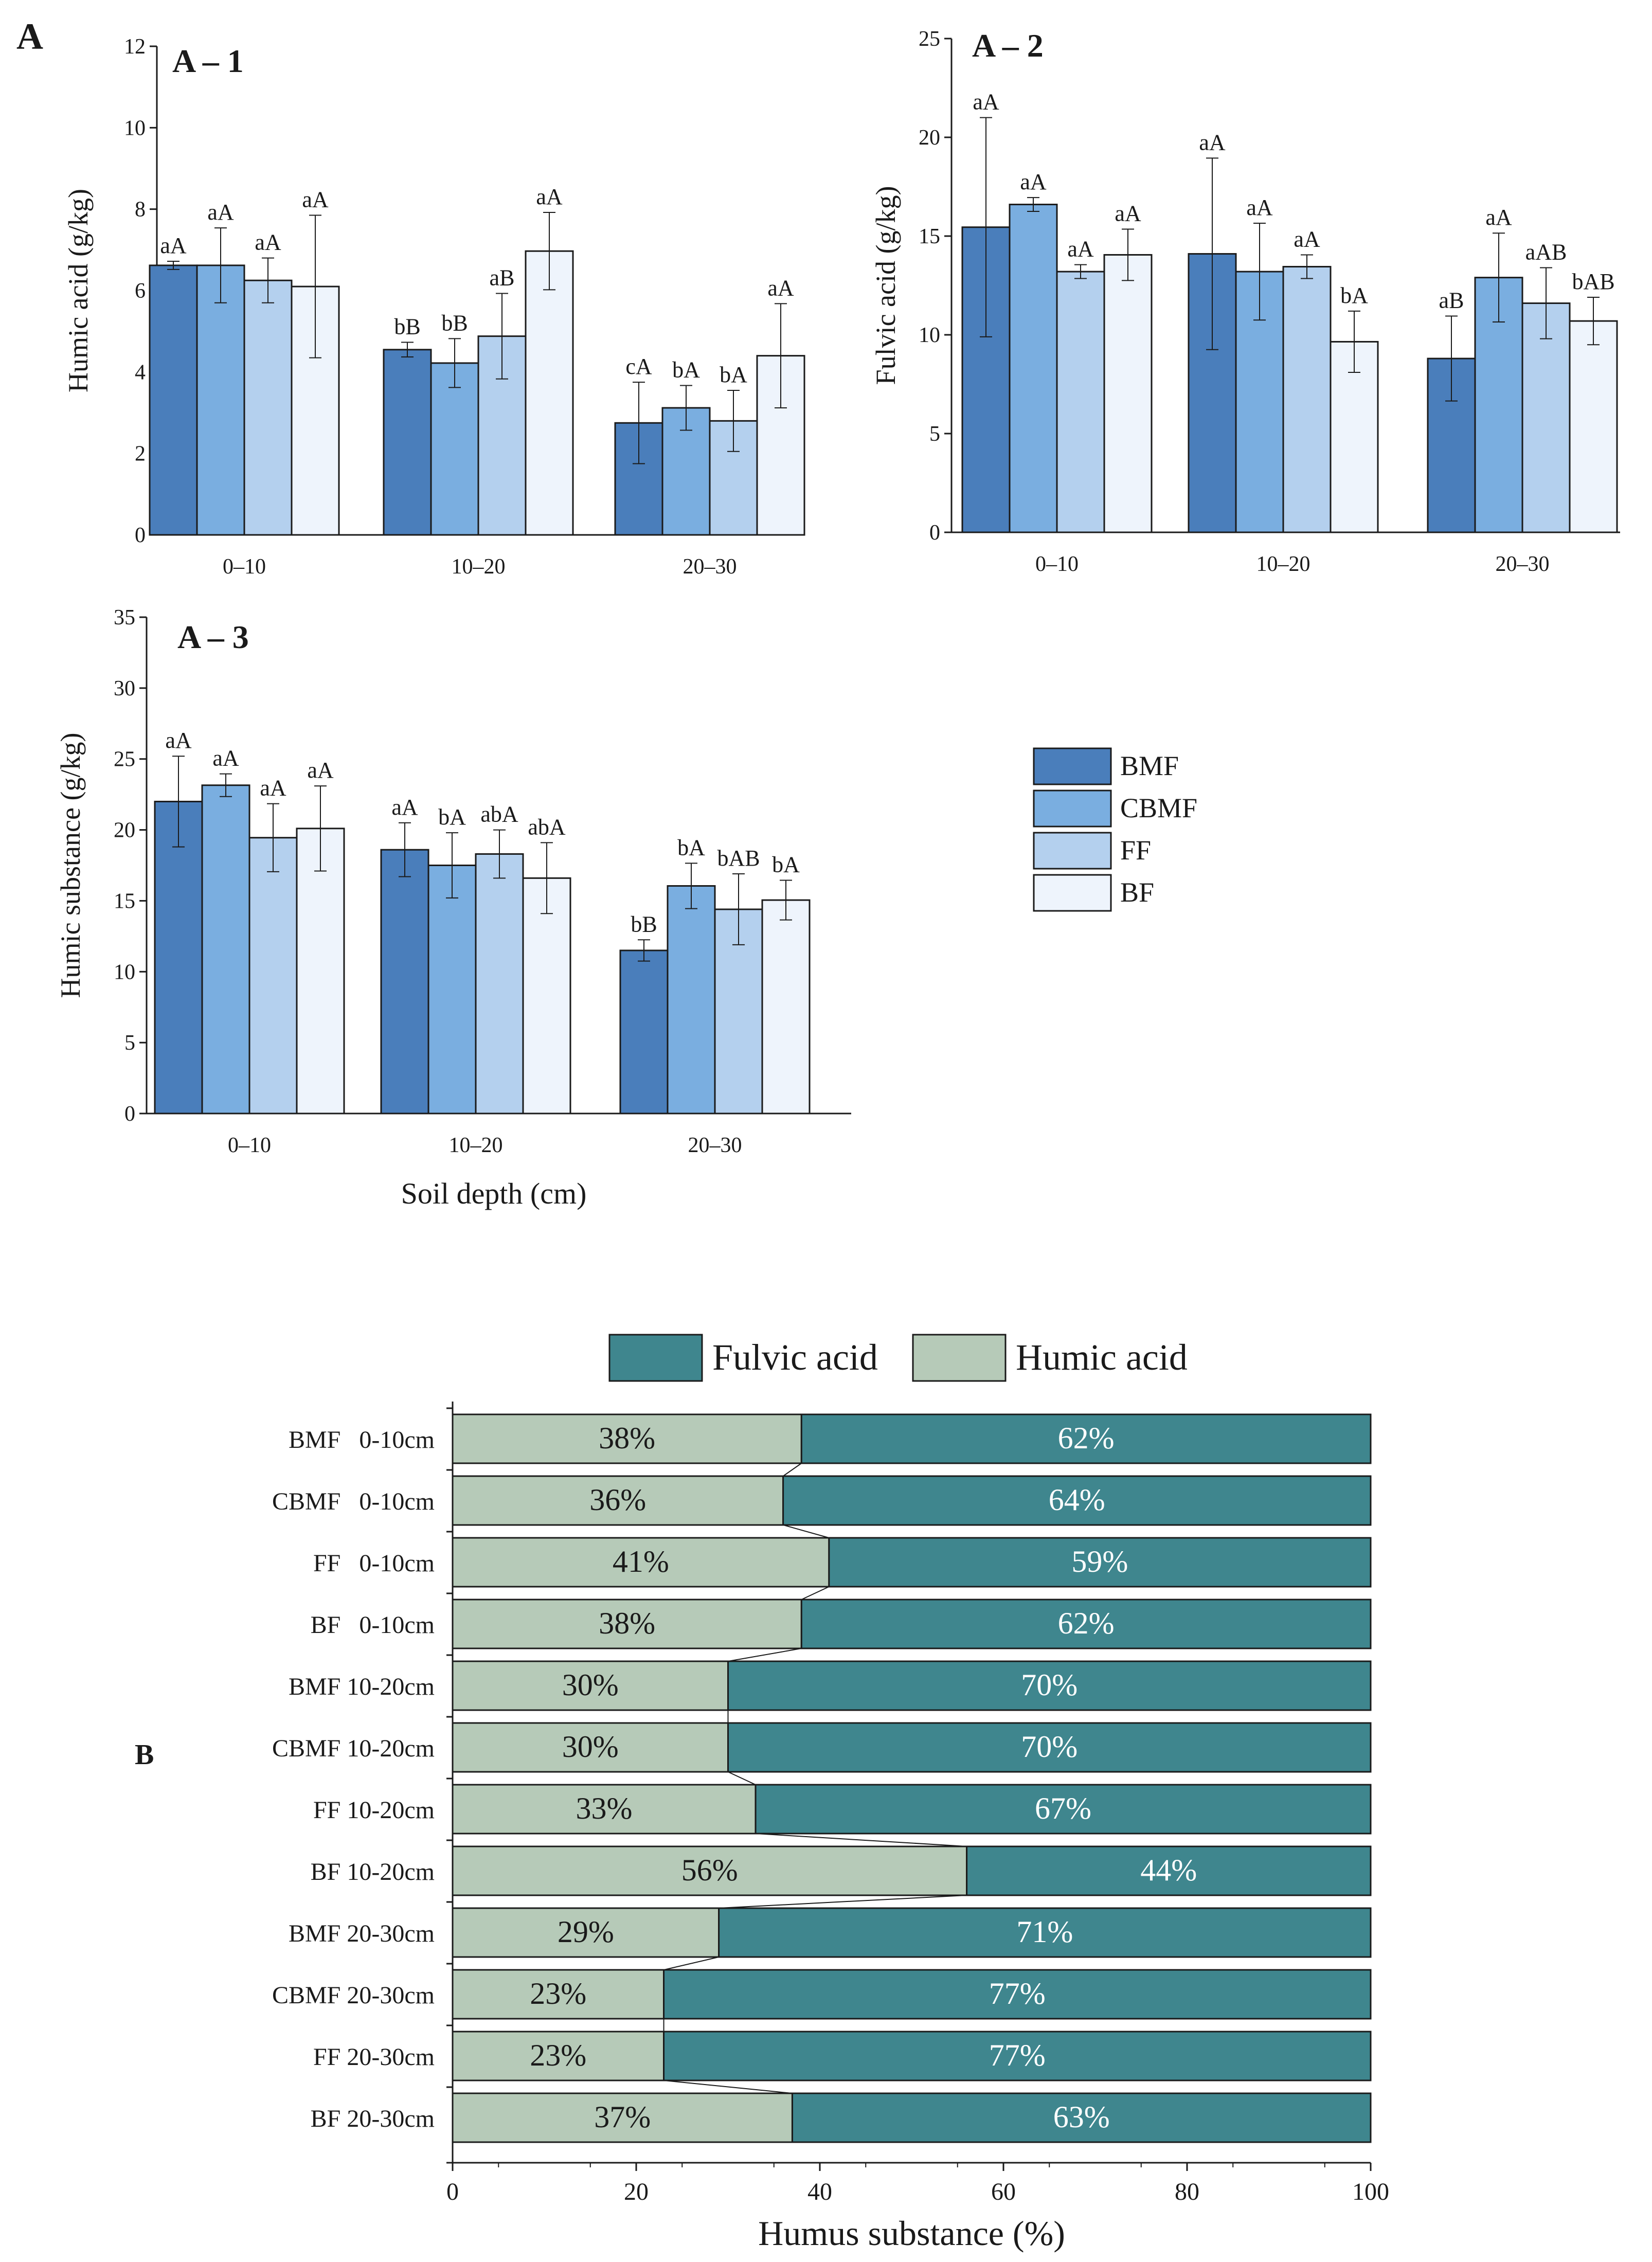  What do you see at coordinates (1523, 564) in the screenshot?
I see `a2-x-tick-label: 20–30` at bounding box center [1523, 564].